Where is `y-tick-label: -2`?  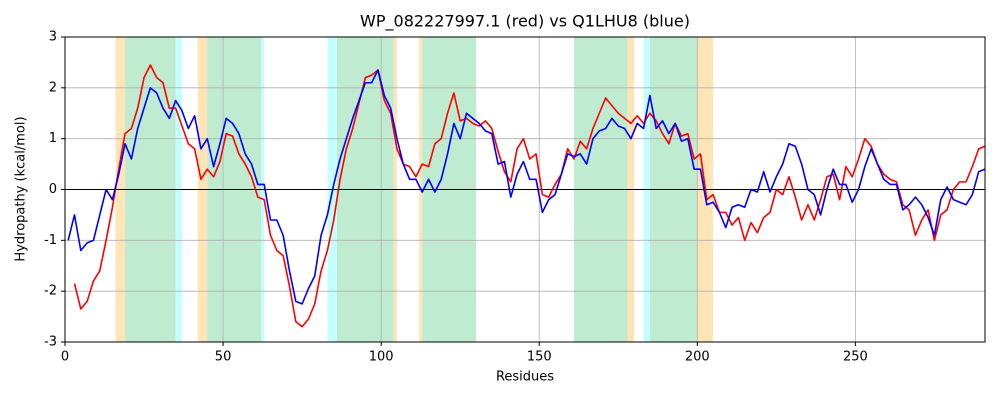
y-tick-label: -2 is located at coordinates (50, 291).